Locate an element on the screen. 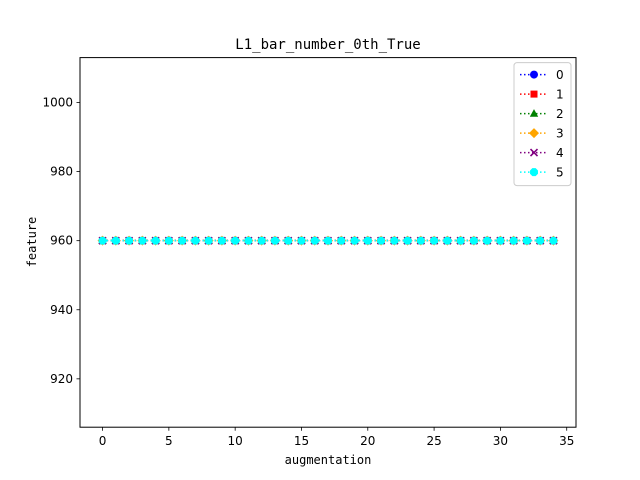 The height and width of the screenshot is (480, 640). legend-item-2: 2 is located at coordinates (542, 114).